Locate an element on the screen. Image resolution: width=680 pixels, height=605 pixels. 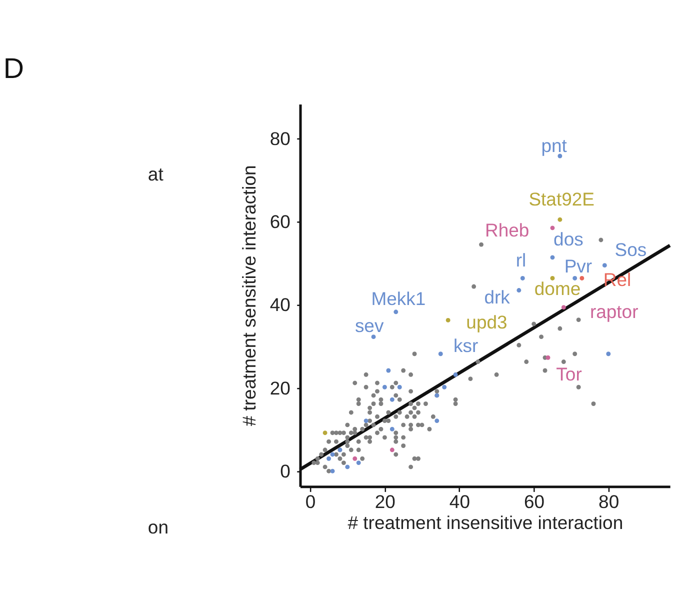
text: at is located at coordinates (156, 174).